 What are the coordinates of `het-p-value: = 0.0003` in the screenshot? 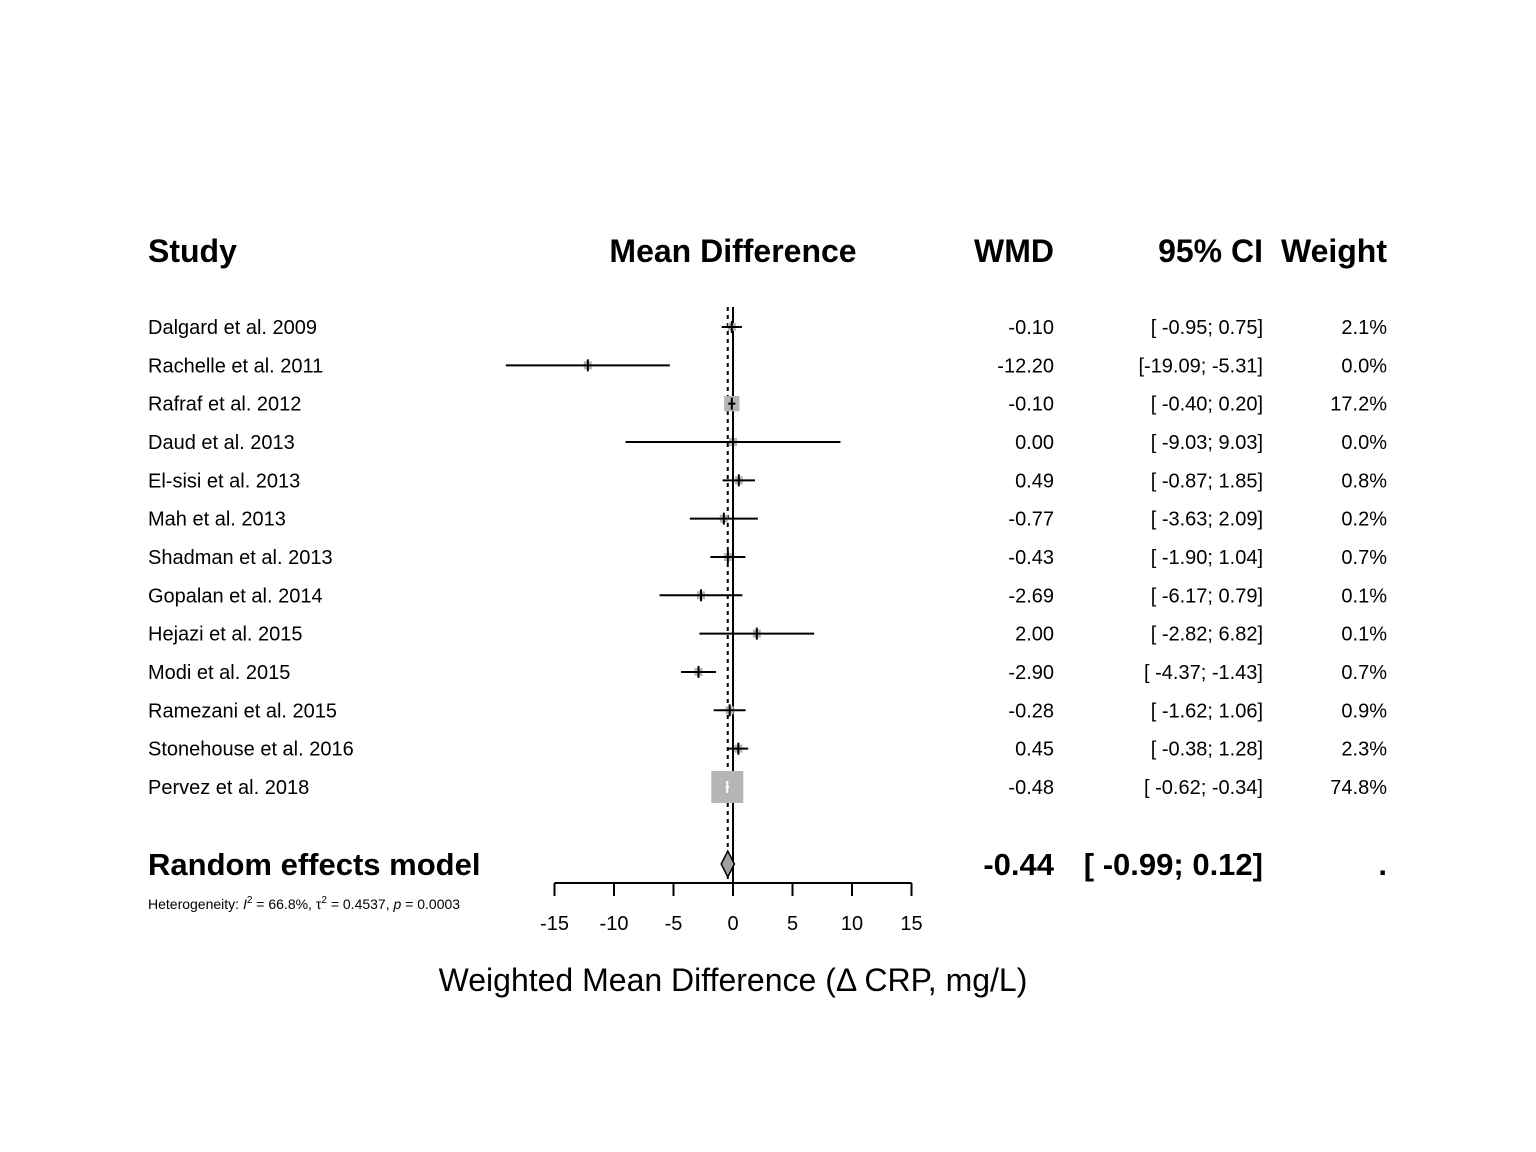 It's located at (430, 904).